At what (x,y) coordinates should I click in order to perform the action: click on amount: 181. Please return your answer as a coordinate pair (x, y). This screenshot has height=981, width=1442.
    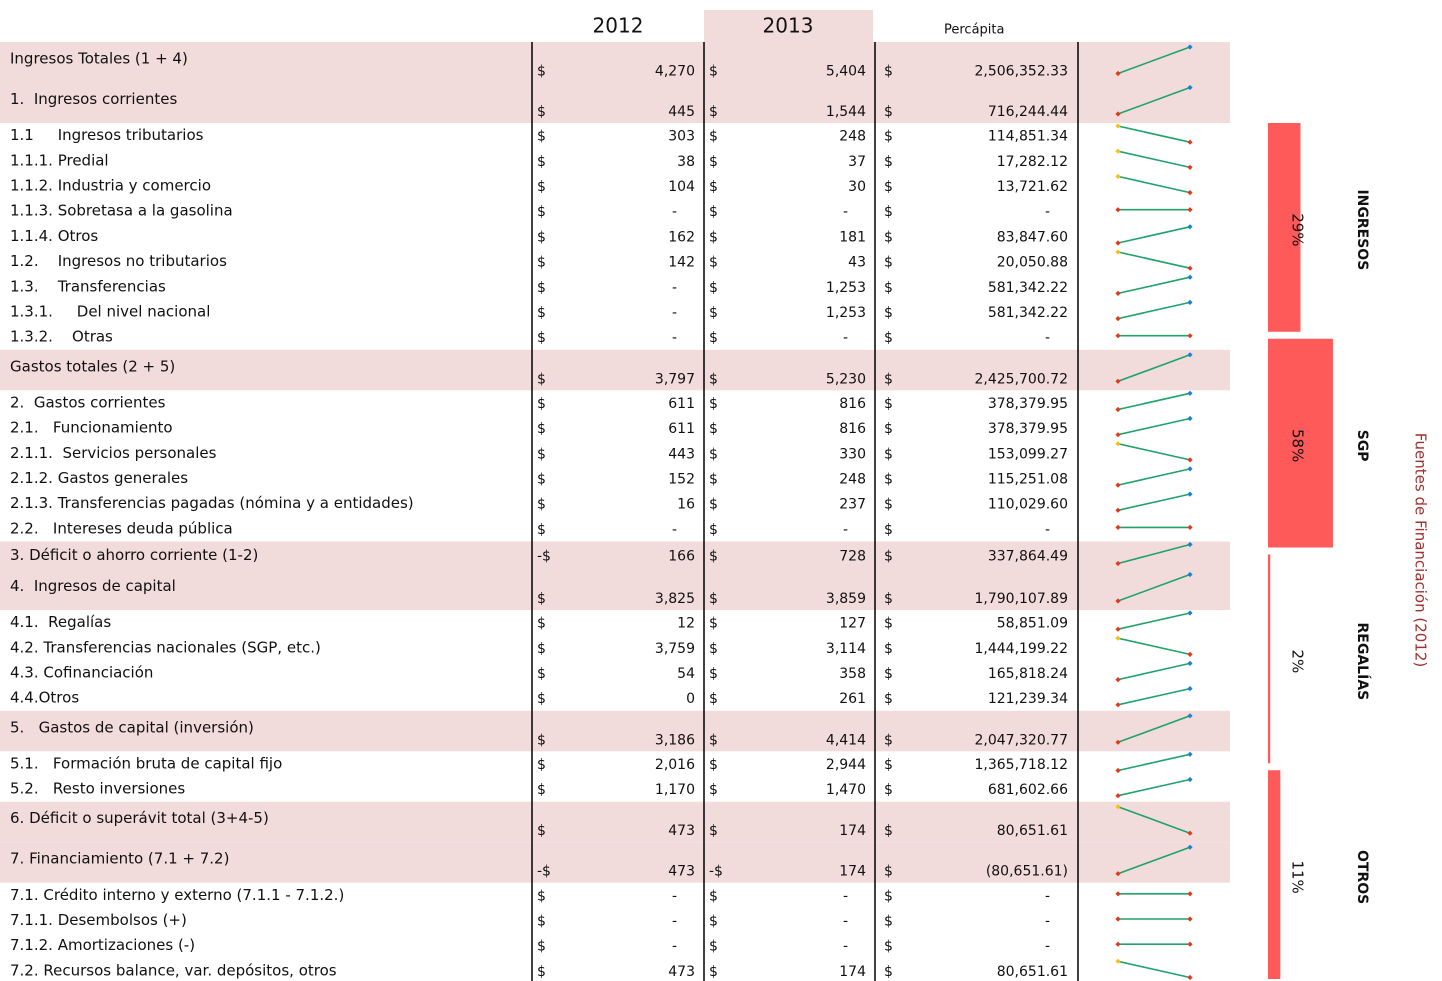
    Looking at the image, I should click on (852, 237).